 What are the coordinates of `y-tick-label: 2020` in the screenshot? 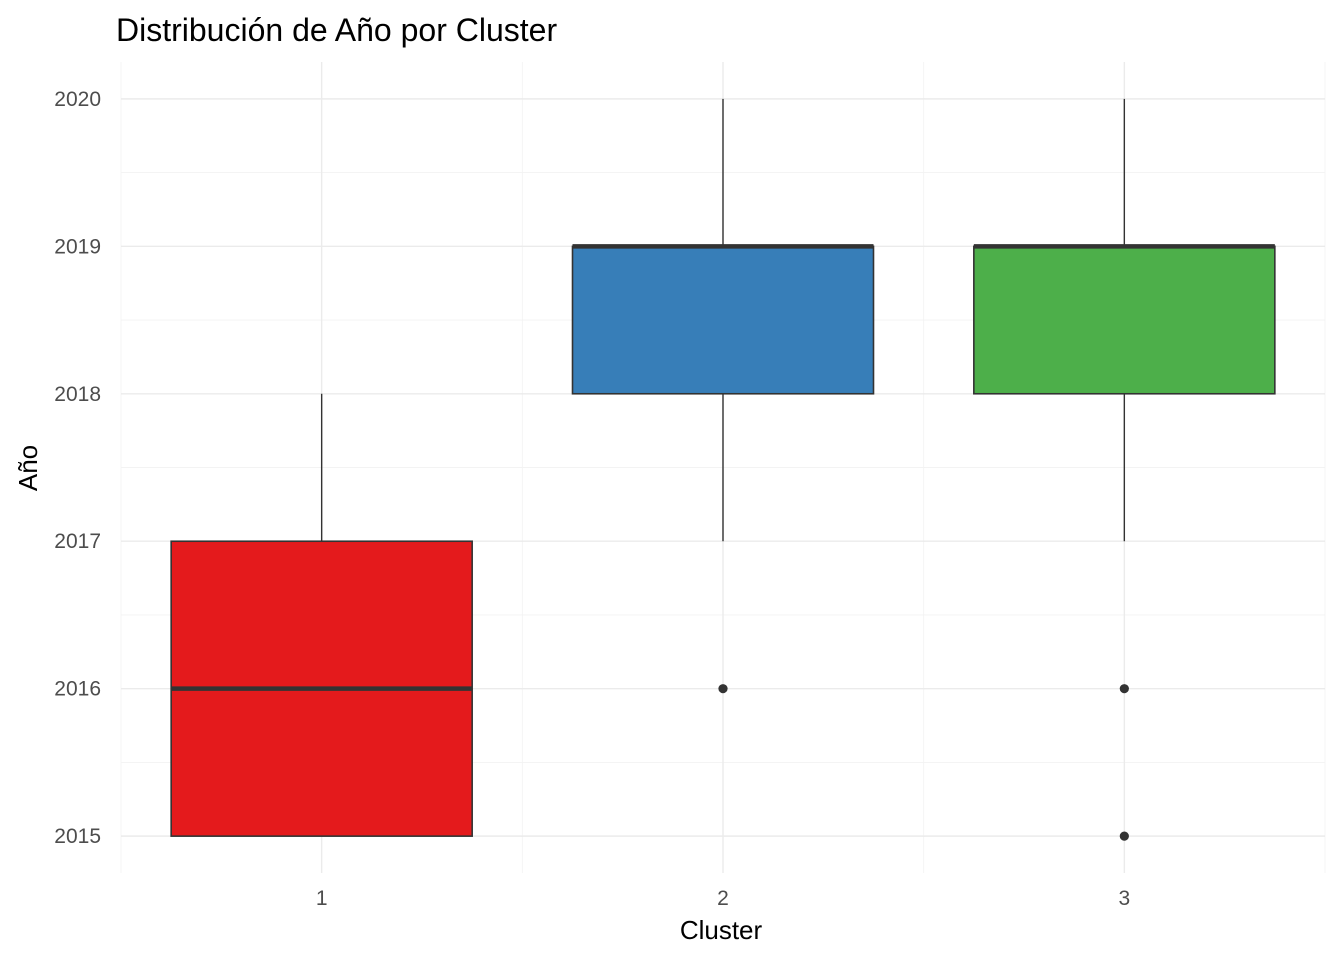 It's located at (77, 99).